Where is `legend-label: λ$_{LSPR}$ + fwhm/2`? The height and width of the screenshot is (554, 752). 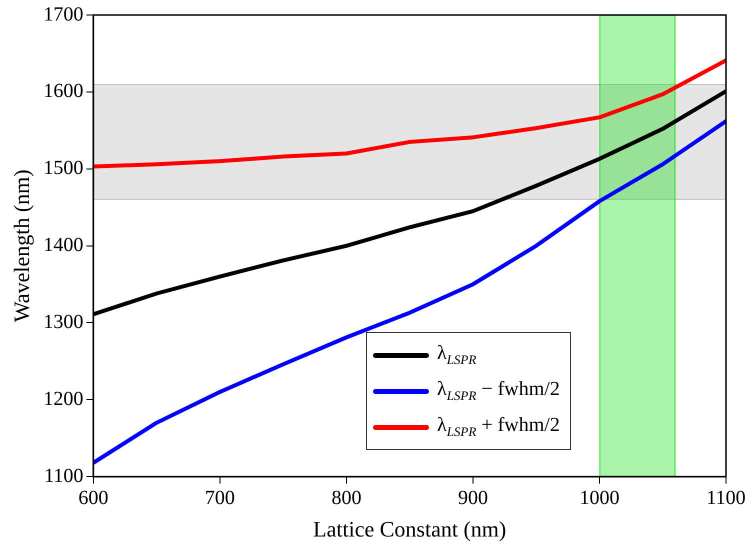 legend-label: λ$_{LSPR}$ + fwhm/2 is located at coordinates (498, 427).